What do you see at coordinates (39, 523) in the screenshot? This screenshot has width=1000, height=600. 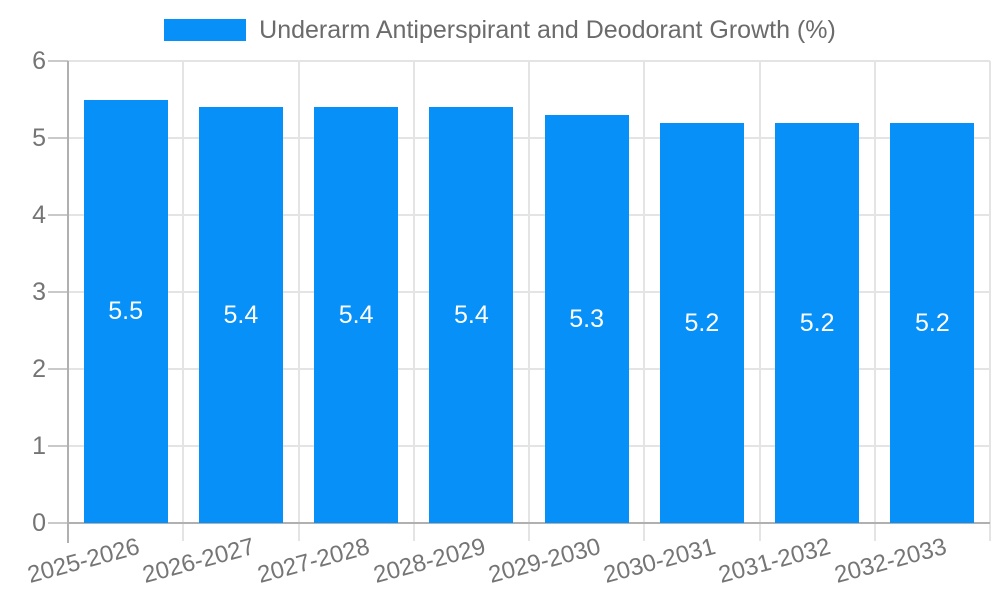 I see `y-axis-tick-label: 0` at bounding box center [39, 523].